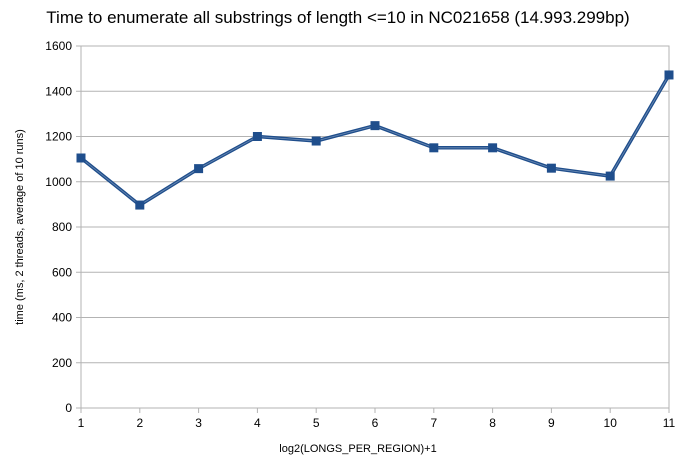 The width and height of the screenshot is (682, 461). I want to click on y-tick-label: 1400, so click(58, 91).